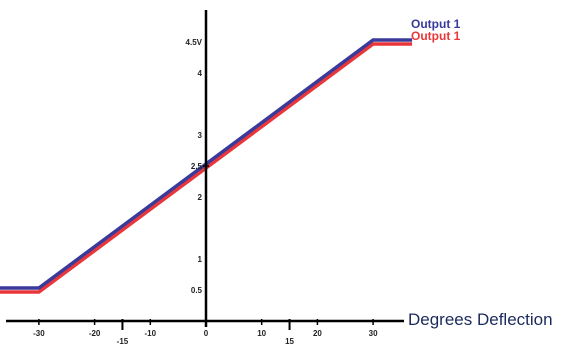  I want to click on x-tick-label: -20, so click(95, 333).